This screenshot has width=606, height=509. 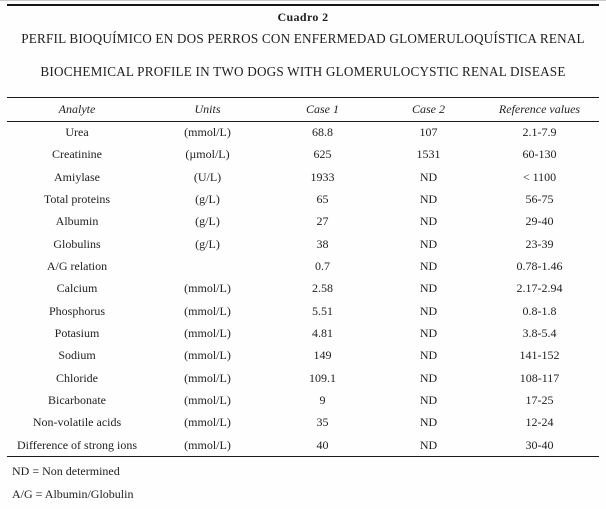 I want to click on cell-case1: 0.7, so click(x=322, y=266).